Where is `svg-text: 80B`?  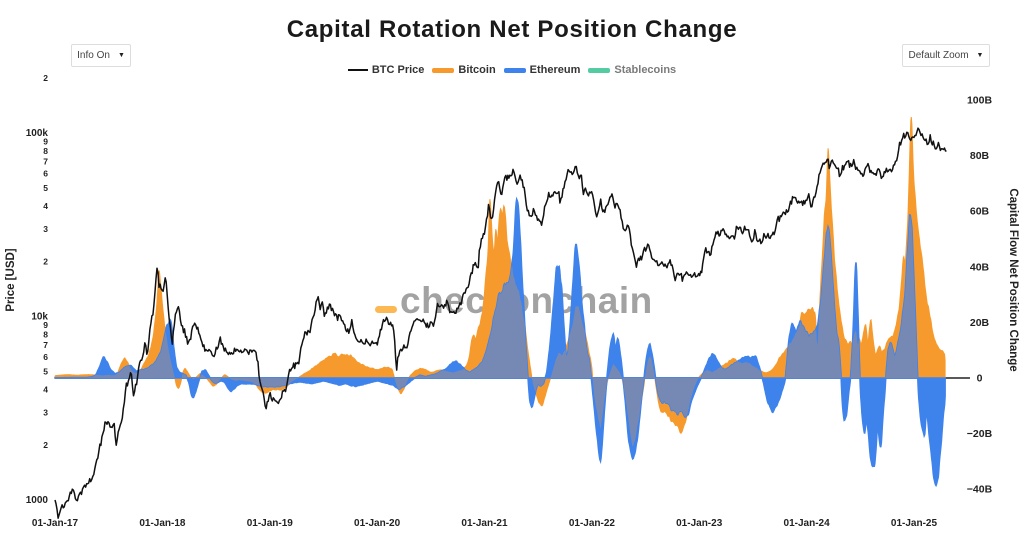
svg-text: 80B is located at coordinates (980, 156).